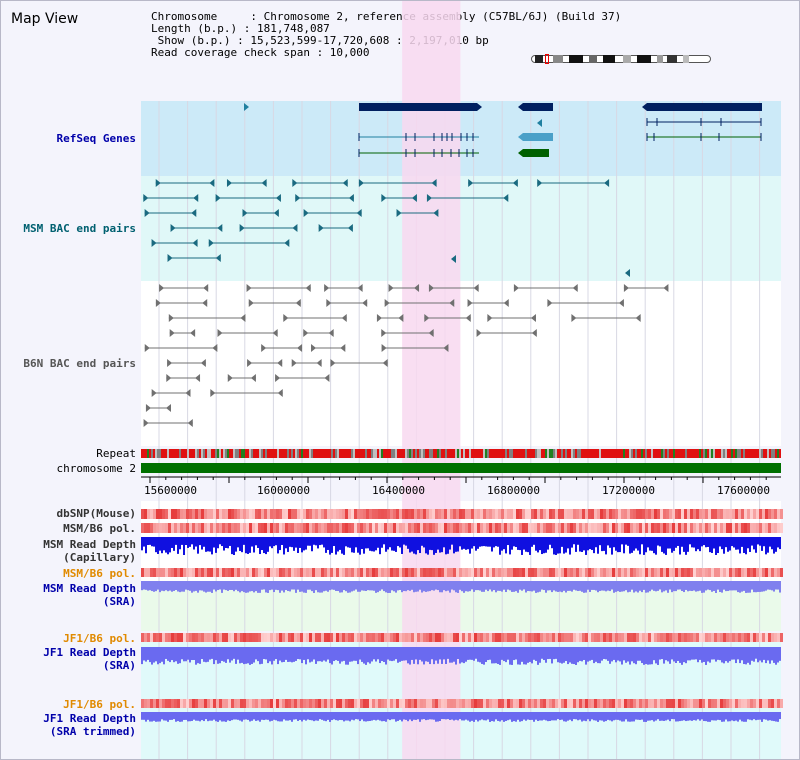 The width and height of the screenshot is (800, 760). Describe the element at coordinates (479, 107) in the screenshot. I see `gene-arrow` at that location.